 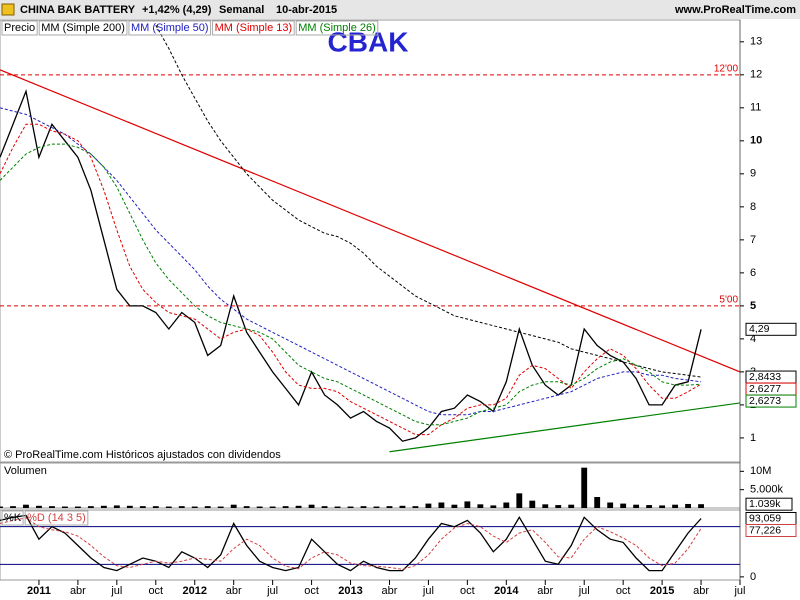 What do you see at coordinates (400, 9) in the screenshot?
I see `header-bar` at bounding box center [400, 9].